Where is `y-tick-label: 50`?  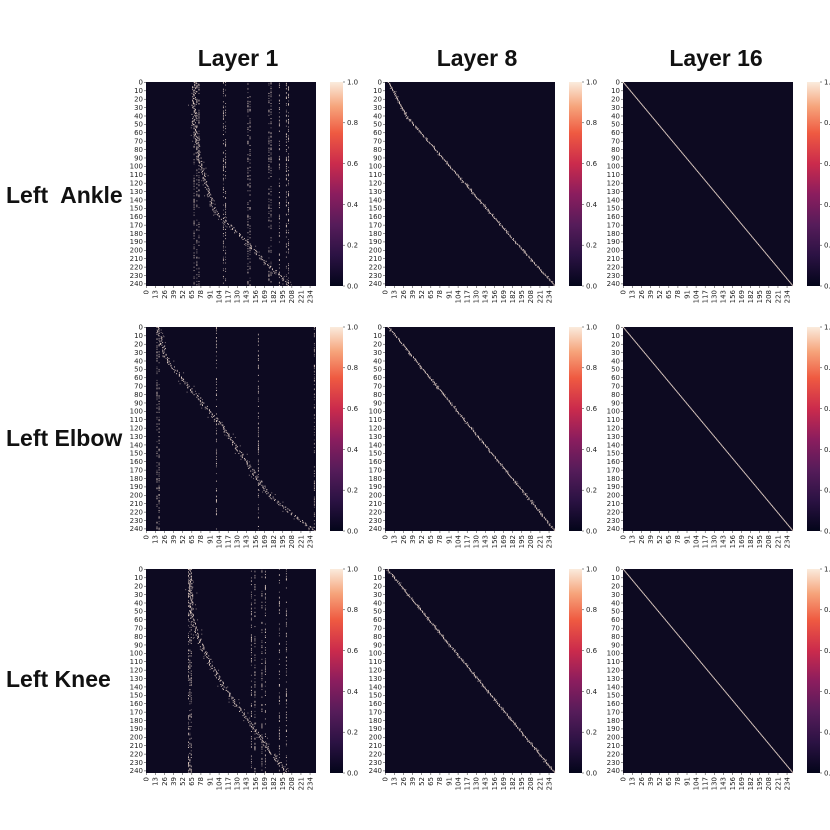
y-tick-label: 50 is located at coordinates (615, 125).